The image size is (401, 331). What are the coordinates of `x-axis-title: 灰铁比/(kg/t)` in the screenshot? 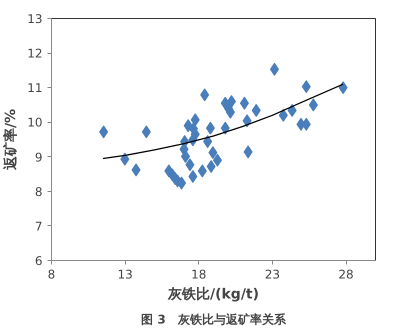 It's located at (213, 294).